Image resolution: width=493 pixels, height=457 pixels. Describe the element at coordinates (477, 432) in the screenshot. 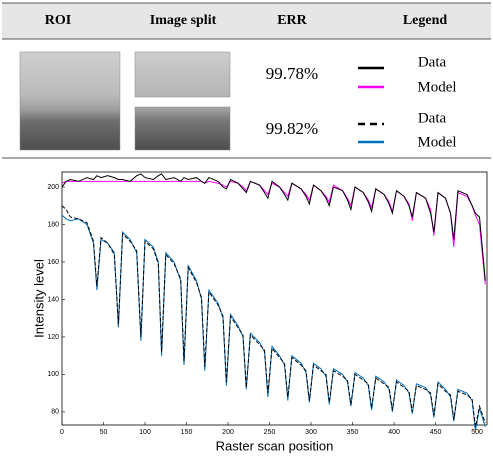

I see `x-tick-label: 500` at that location.